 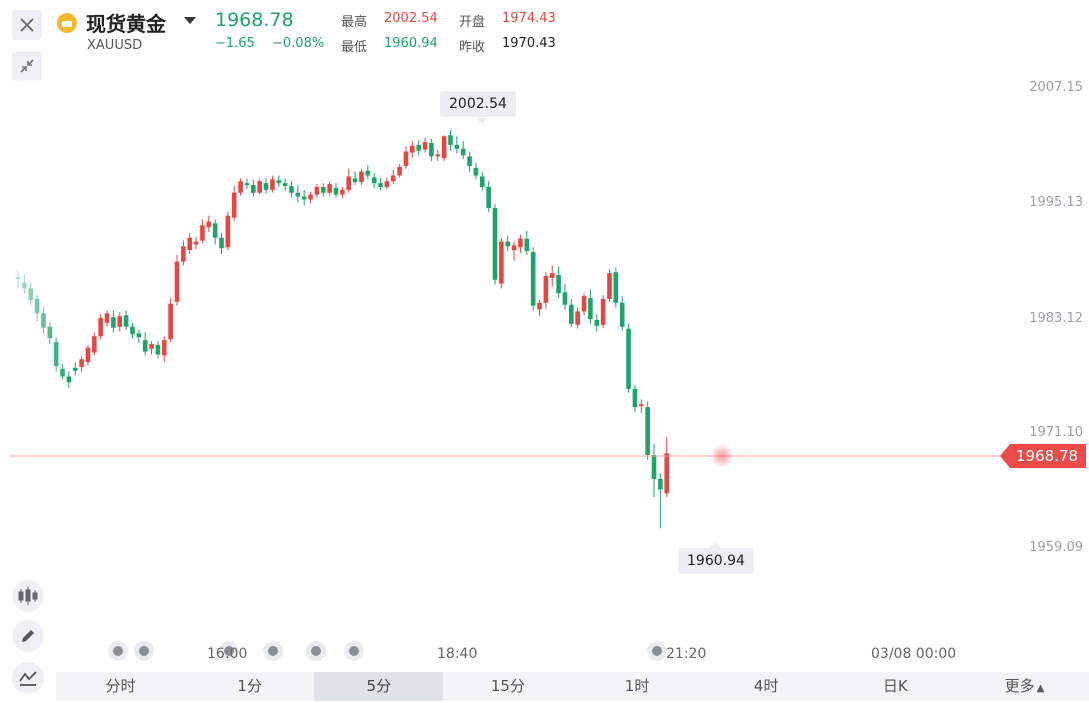 I want to click on close-icon, so click(x=27, y=25).